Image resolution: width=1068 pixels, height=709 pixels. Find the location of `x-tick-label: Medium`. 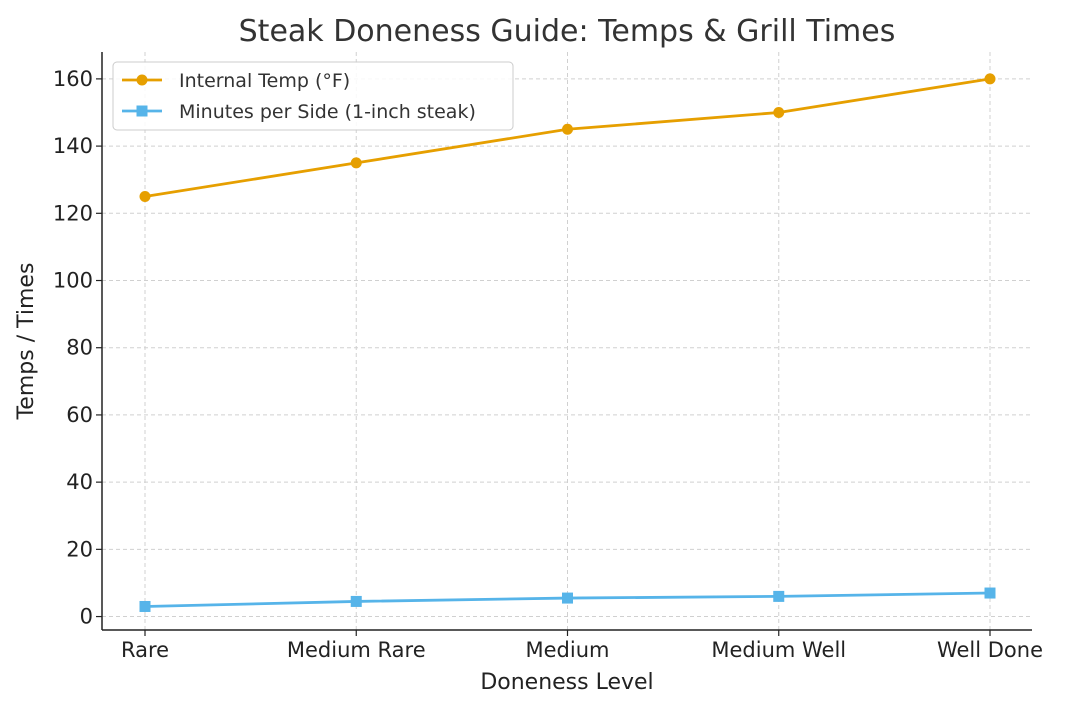

x-tick-label: Medium is located at coordinates (568, 650).